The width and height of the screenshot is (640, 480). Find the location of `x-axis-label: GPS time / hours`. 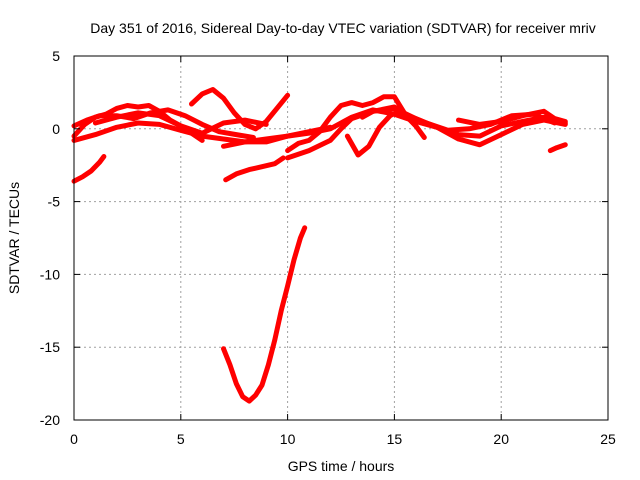

x-axis-label: GPS time / hours is located at coordinates (341, 466).